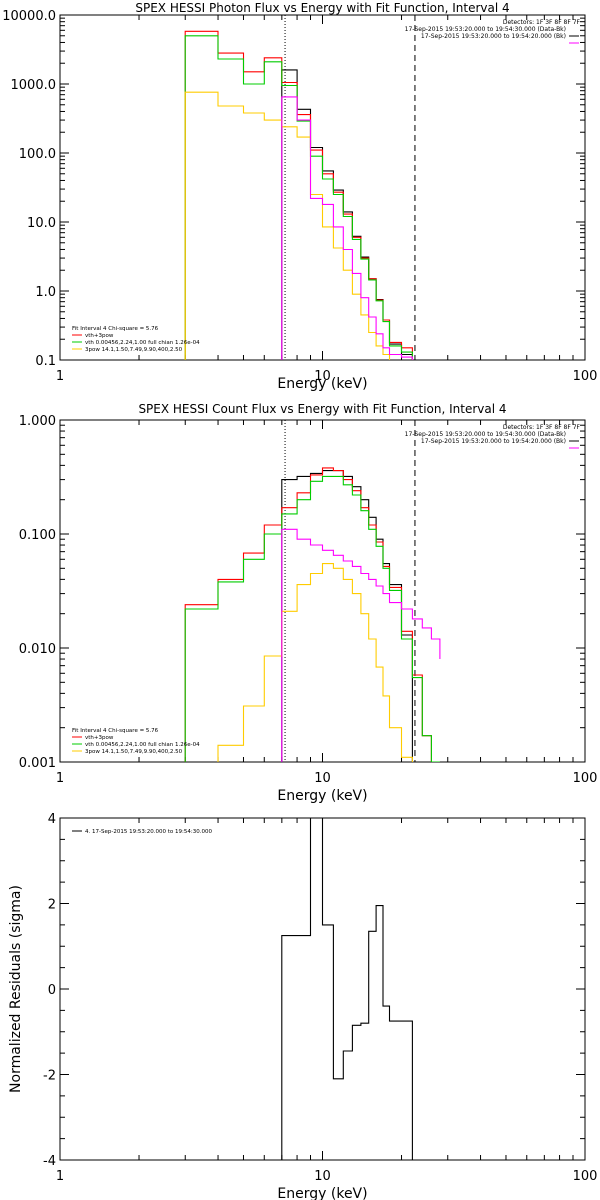 The image size is (600, 1200). What do you see at coordinates (29, 16) in the screenshot?
I see `y-tick-label: 10000.0` at bounding box center [29, 16].